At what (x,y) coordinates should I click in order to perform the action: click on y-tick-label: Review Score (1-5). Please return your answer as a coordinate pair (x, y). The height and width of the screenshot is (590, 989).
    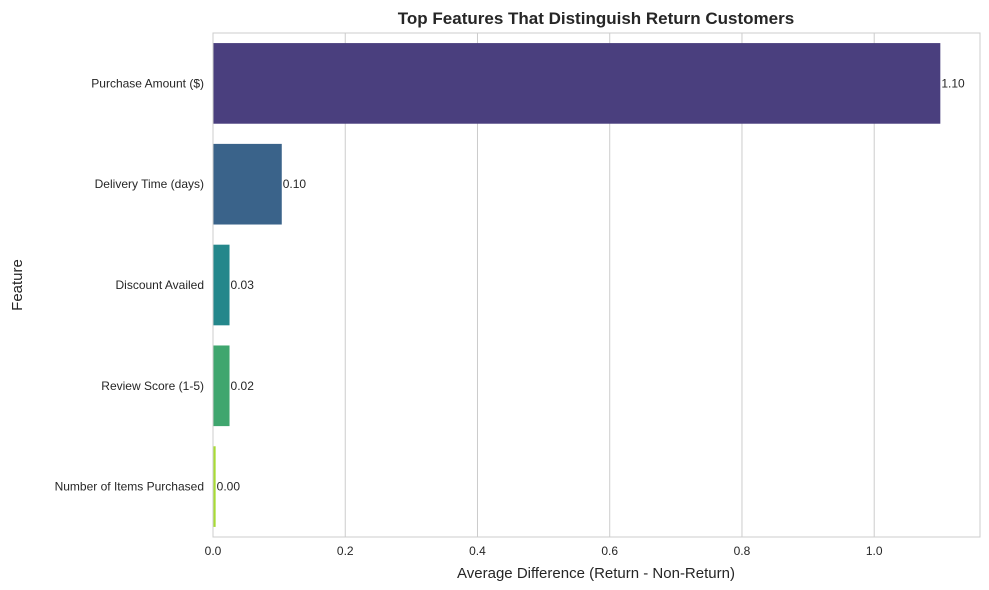
    Looking at the image, I should click on (152, 386).